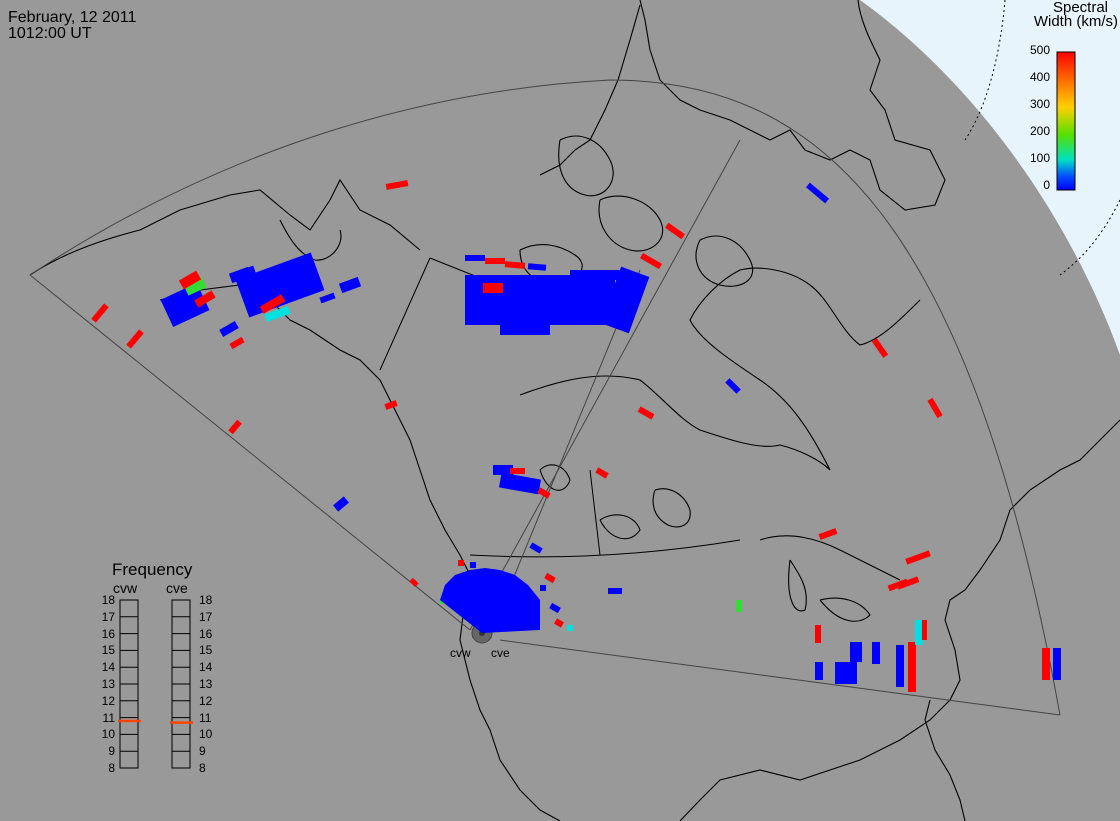 The image size is (1120, 821). I want to click on cve-gauge-label: cve, so click(177, 588).